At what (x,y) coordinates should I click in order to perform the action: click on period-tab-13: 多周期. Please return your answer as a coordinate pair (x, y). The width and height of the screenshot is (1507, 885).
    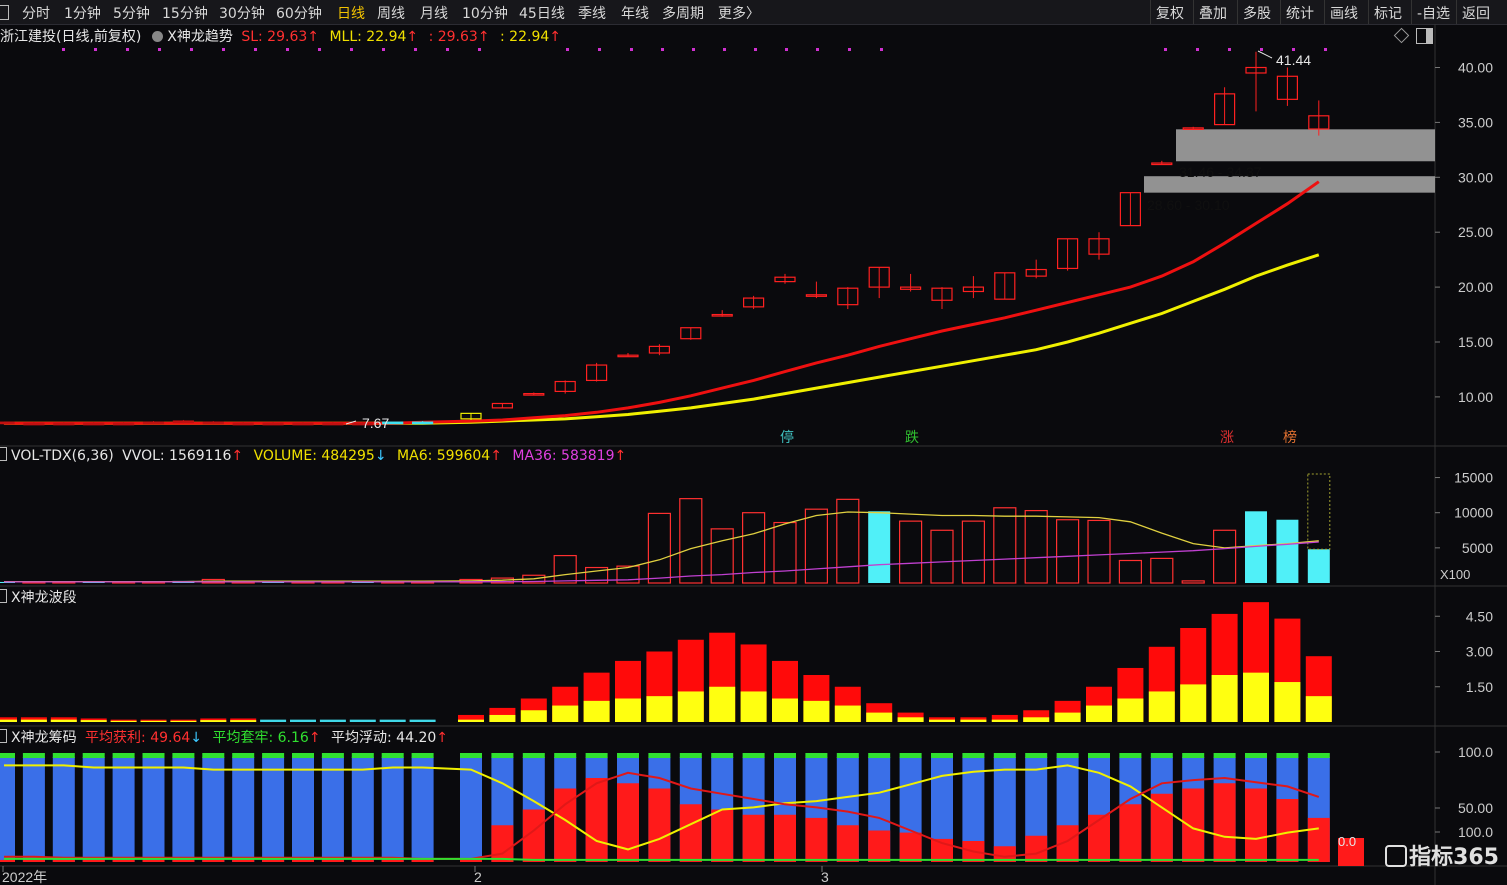
    Looking at the image, I should click on (683, 14).